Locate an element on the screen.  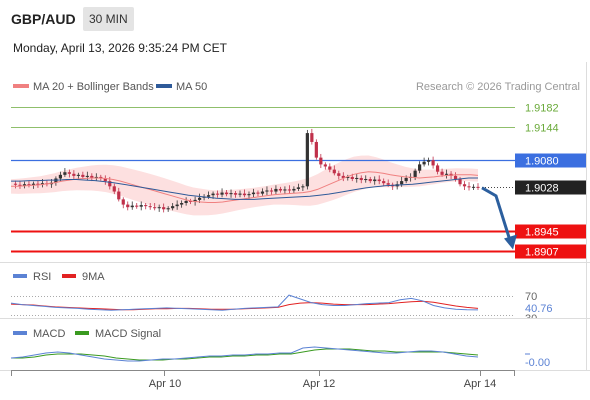
ma50-line is located at coordinates (244, 188).